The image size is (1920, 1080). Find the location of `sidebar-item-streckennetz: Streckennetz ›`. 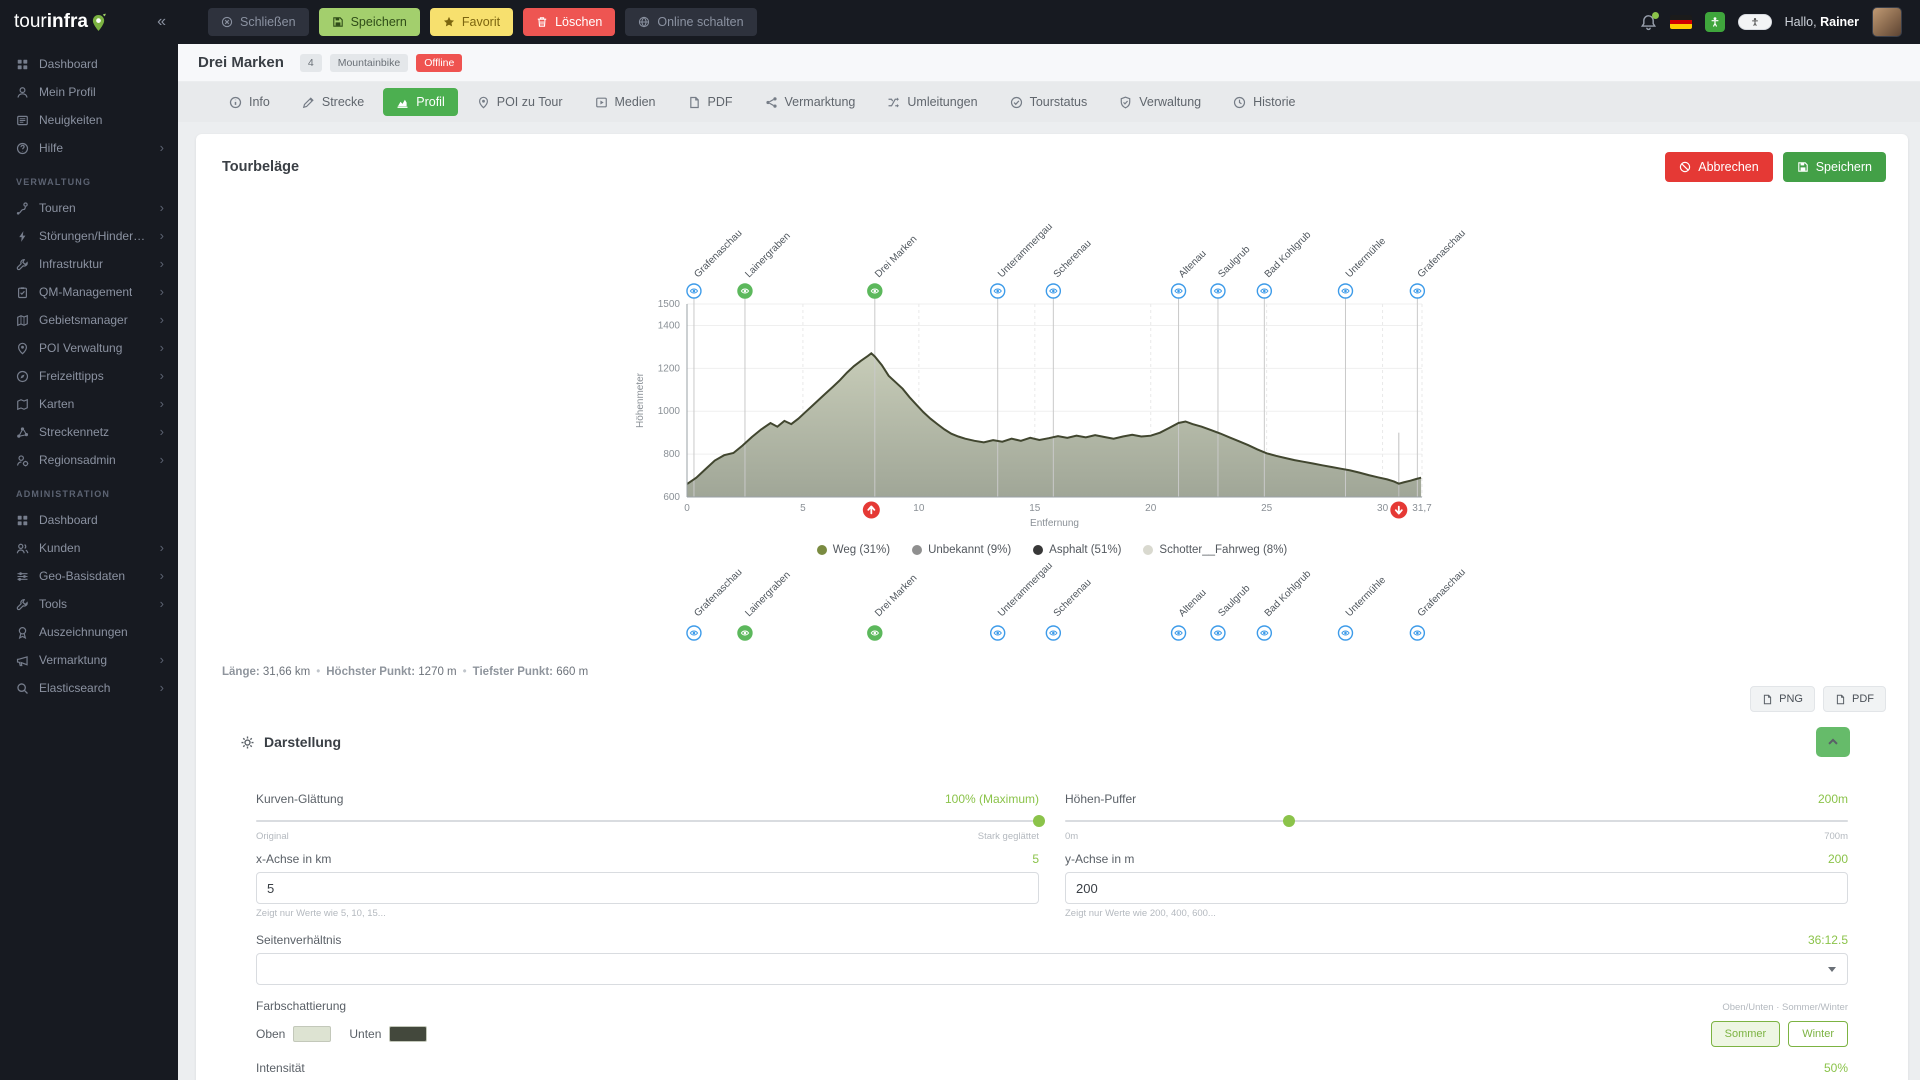

sidebar-item-streckennetz: Streckennetz › is located at coordinates (89, 432).